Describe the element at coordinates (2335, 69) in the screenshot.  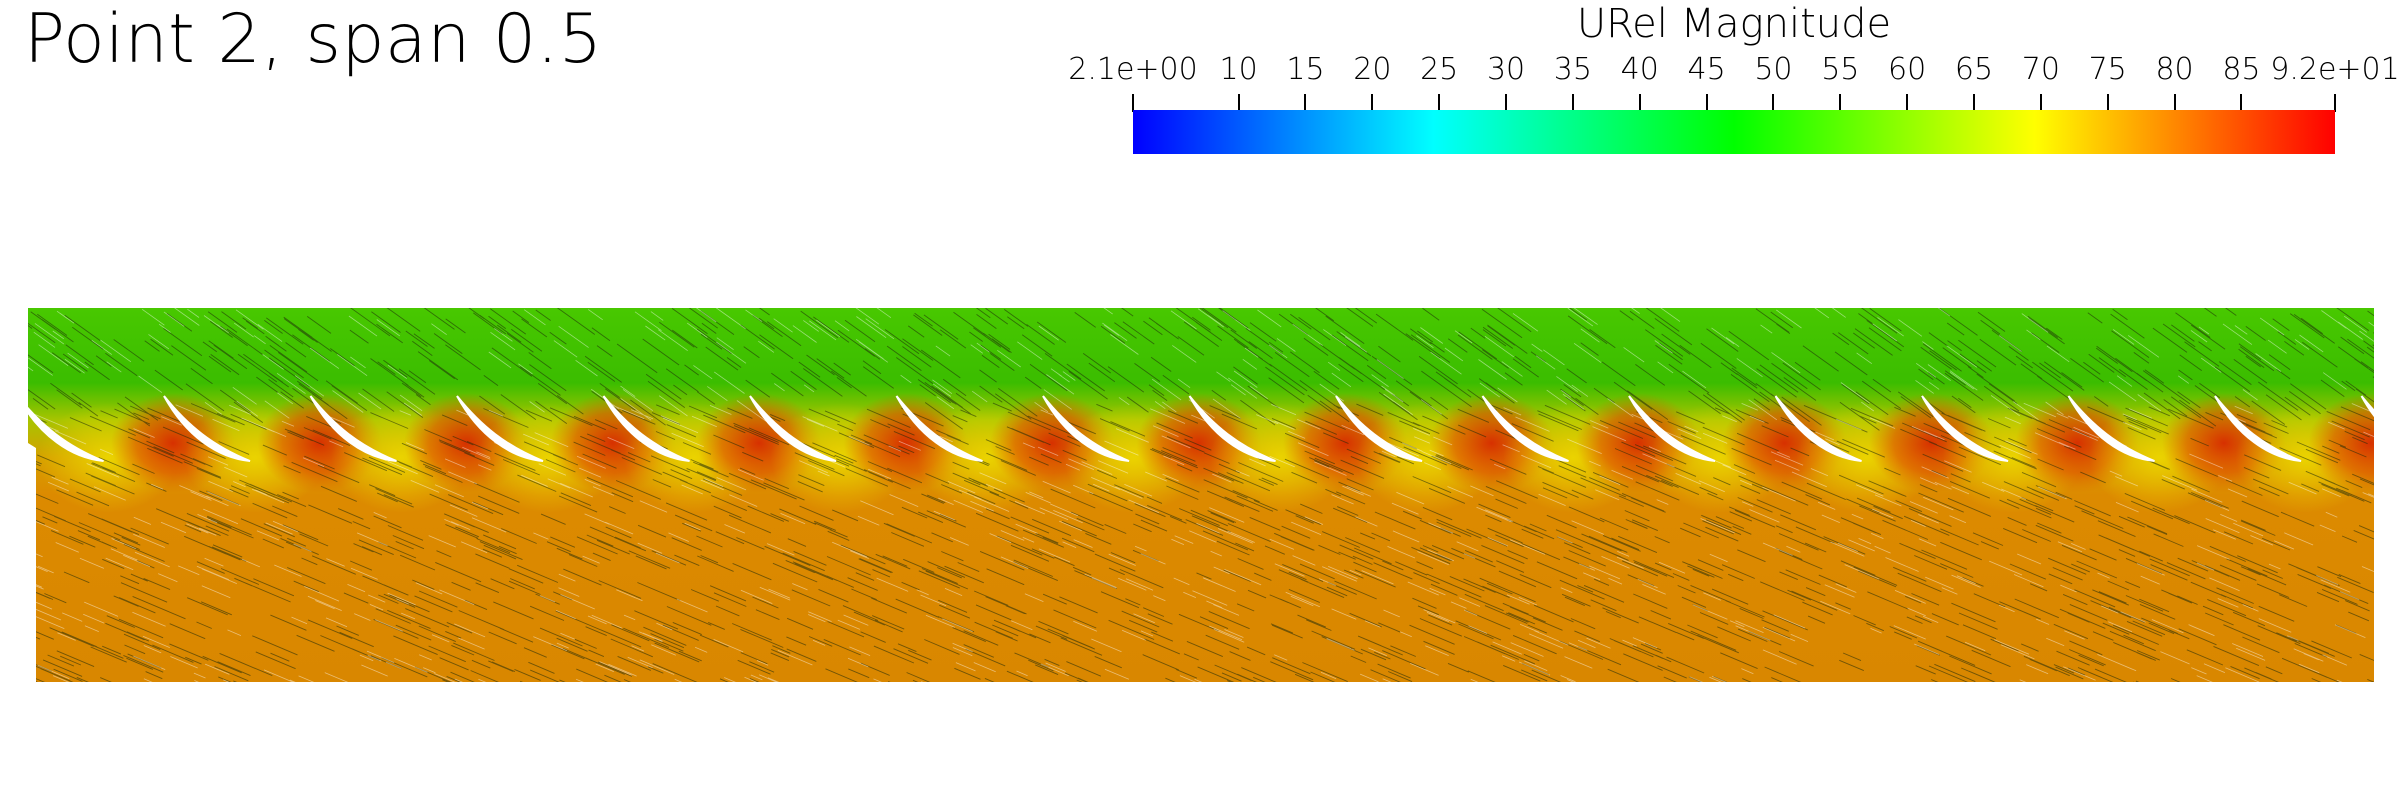
I see `legend-tick-label: 9.2e+01` at that location.